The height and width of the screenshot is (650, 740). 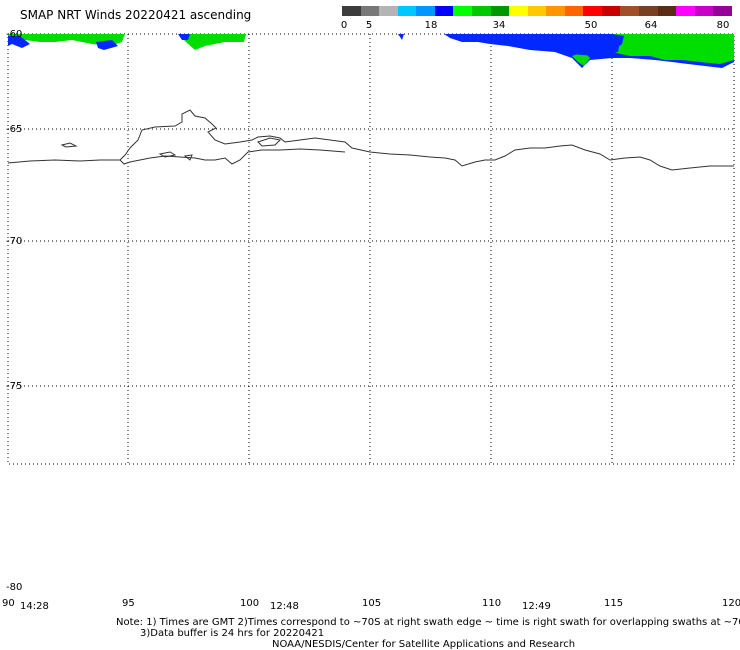 What do you see at coordinates (284, 606) in the screenshot?
I see `time-label-1248: 12:48` at bounding box center [284, 606].